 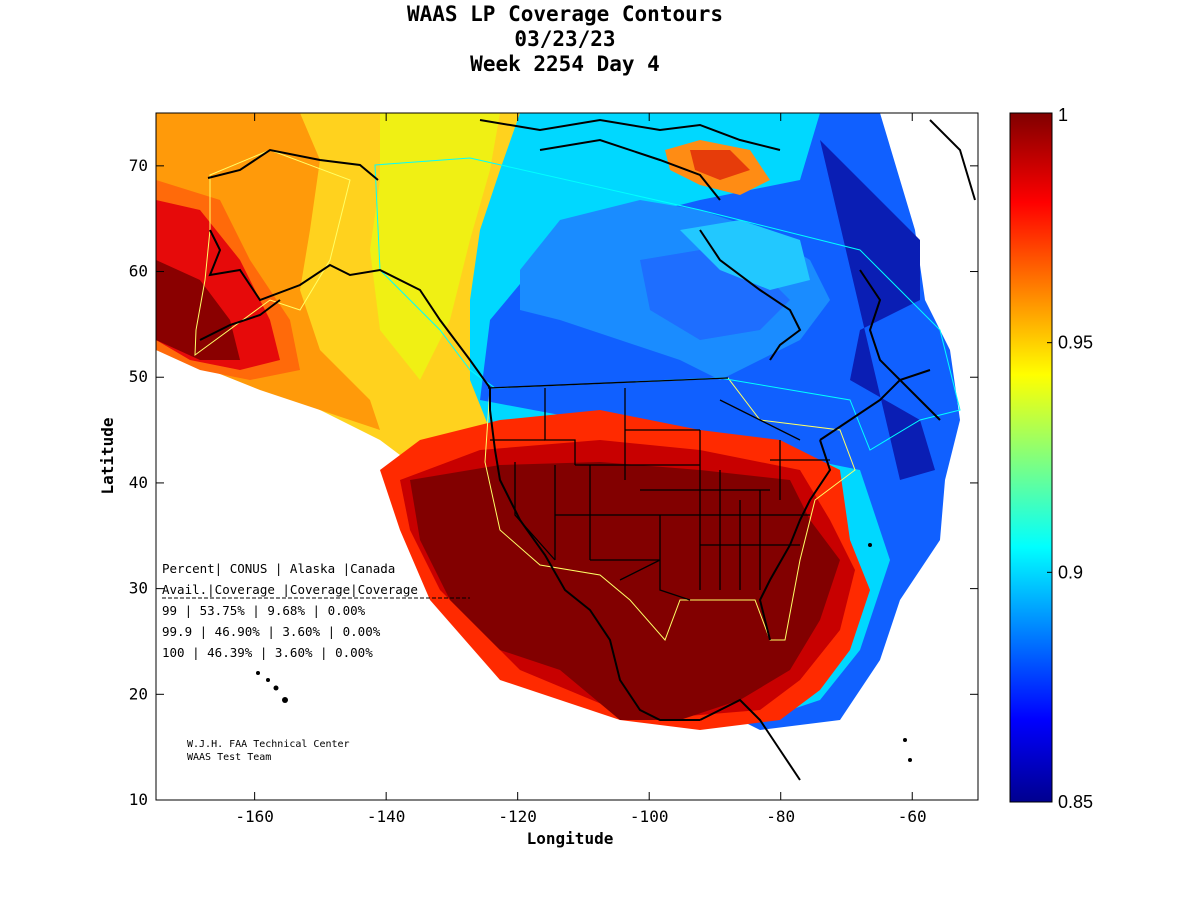 I want to click on conus-service-boundary, so click(x=670, y=509).